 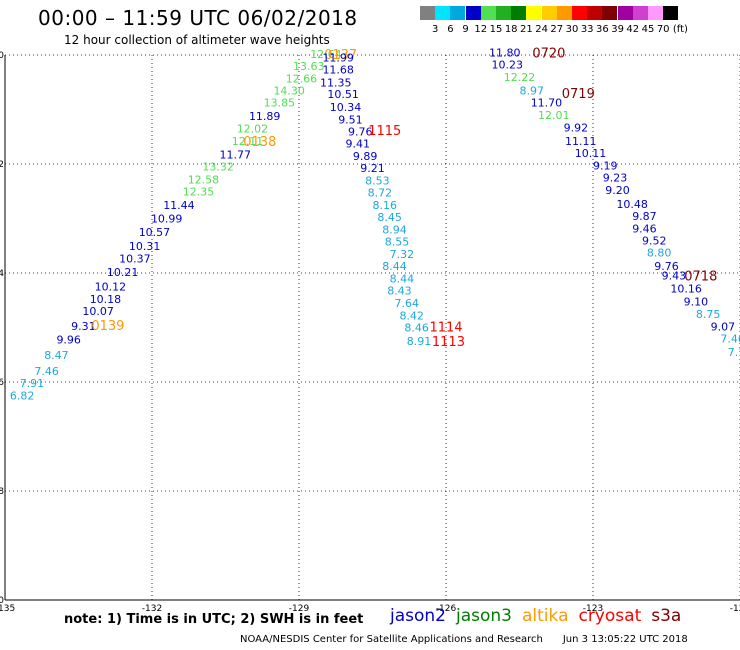 What do you see at coordinates (2, 165) in the screenshot?
I see `lat-tick-label: -62` at bounding box center [2, 165].